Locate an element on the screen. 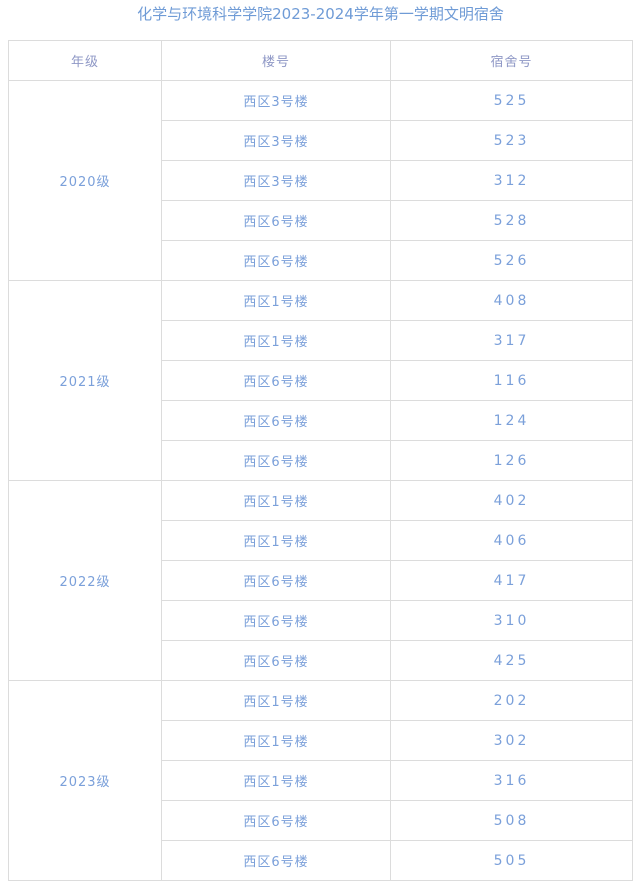 This screenshot has height=887, width=641. room-cell: 302 is located at coordinates (511, 740).